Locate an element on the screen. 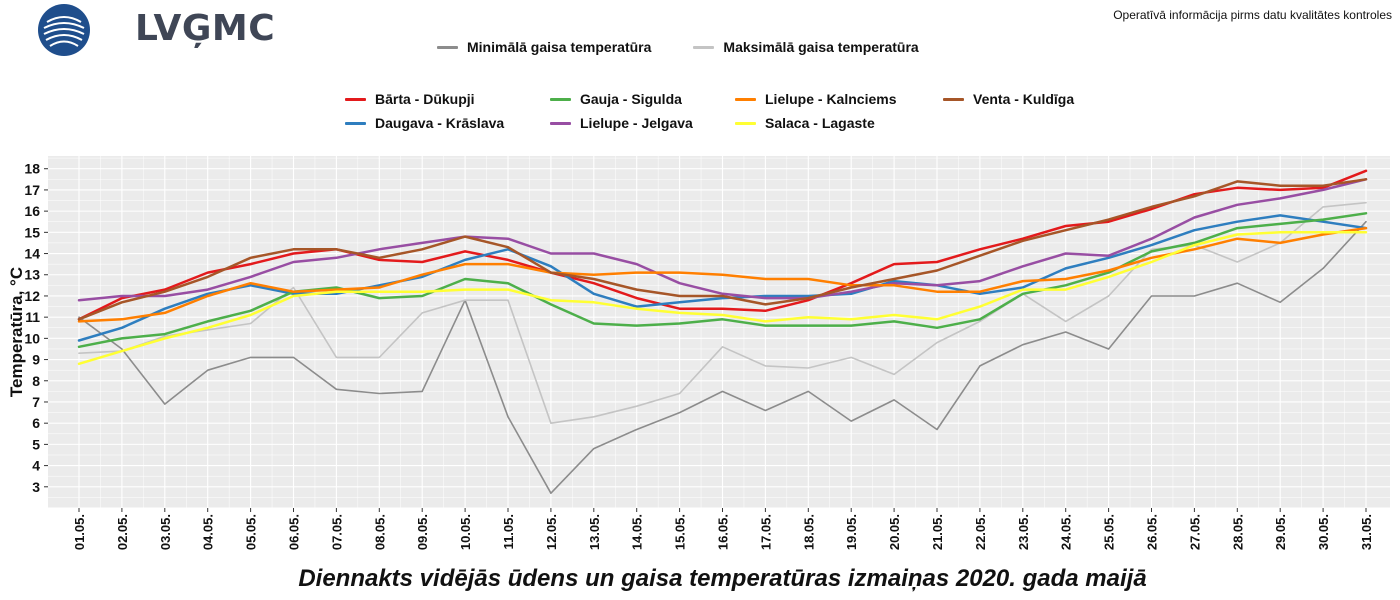 This screenshot has height=600, width=1400. y-tick-label: 5 is located at coordinates (36, 444).